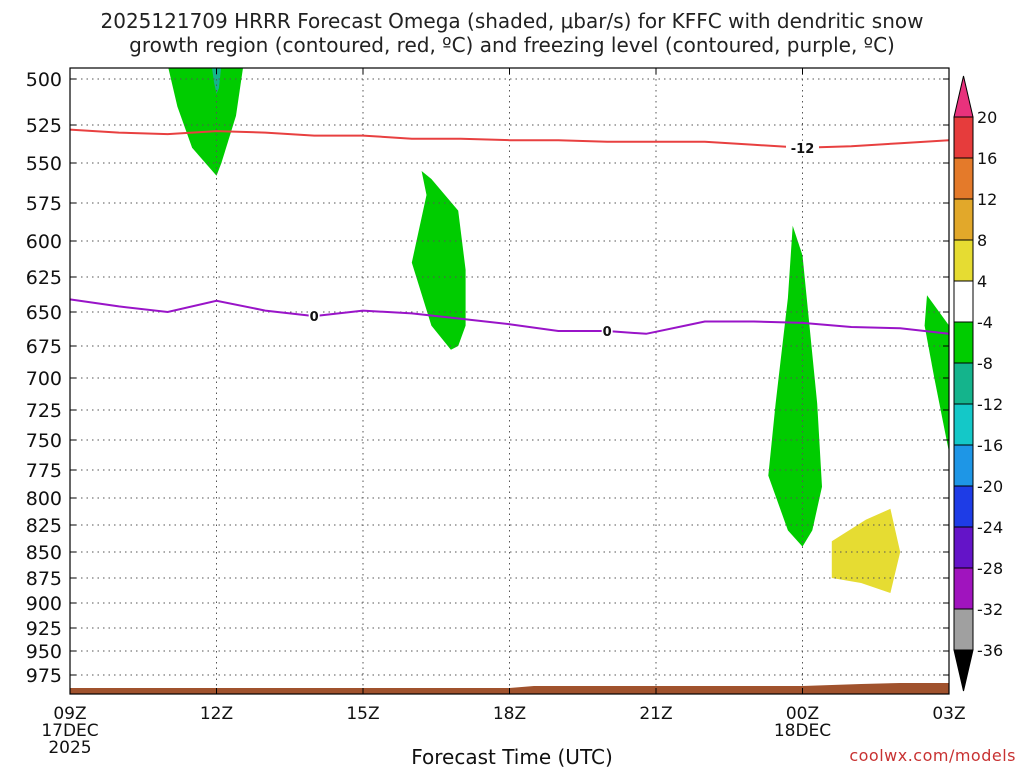 The image size is (1024, 769). I want to click on colorbar-label-2: 12, so click(987, 199).